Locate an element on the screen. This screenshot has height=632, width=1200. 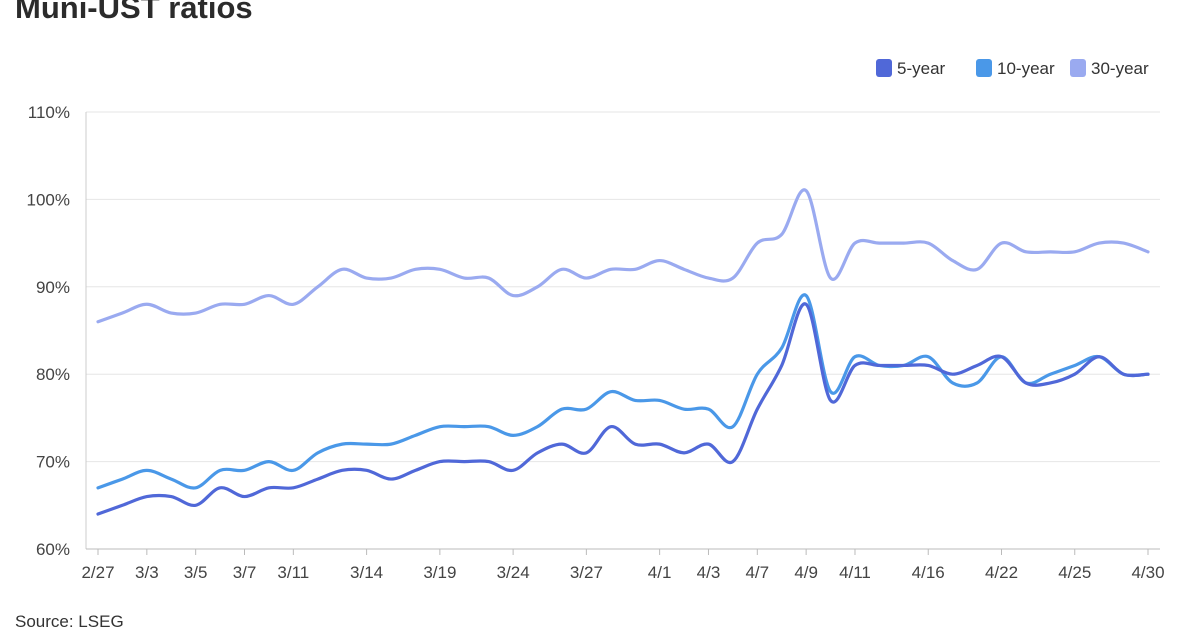
legend: 5-year 10-year 30-year is located at coordinates (1012, 68).